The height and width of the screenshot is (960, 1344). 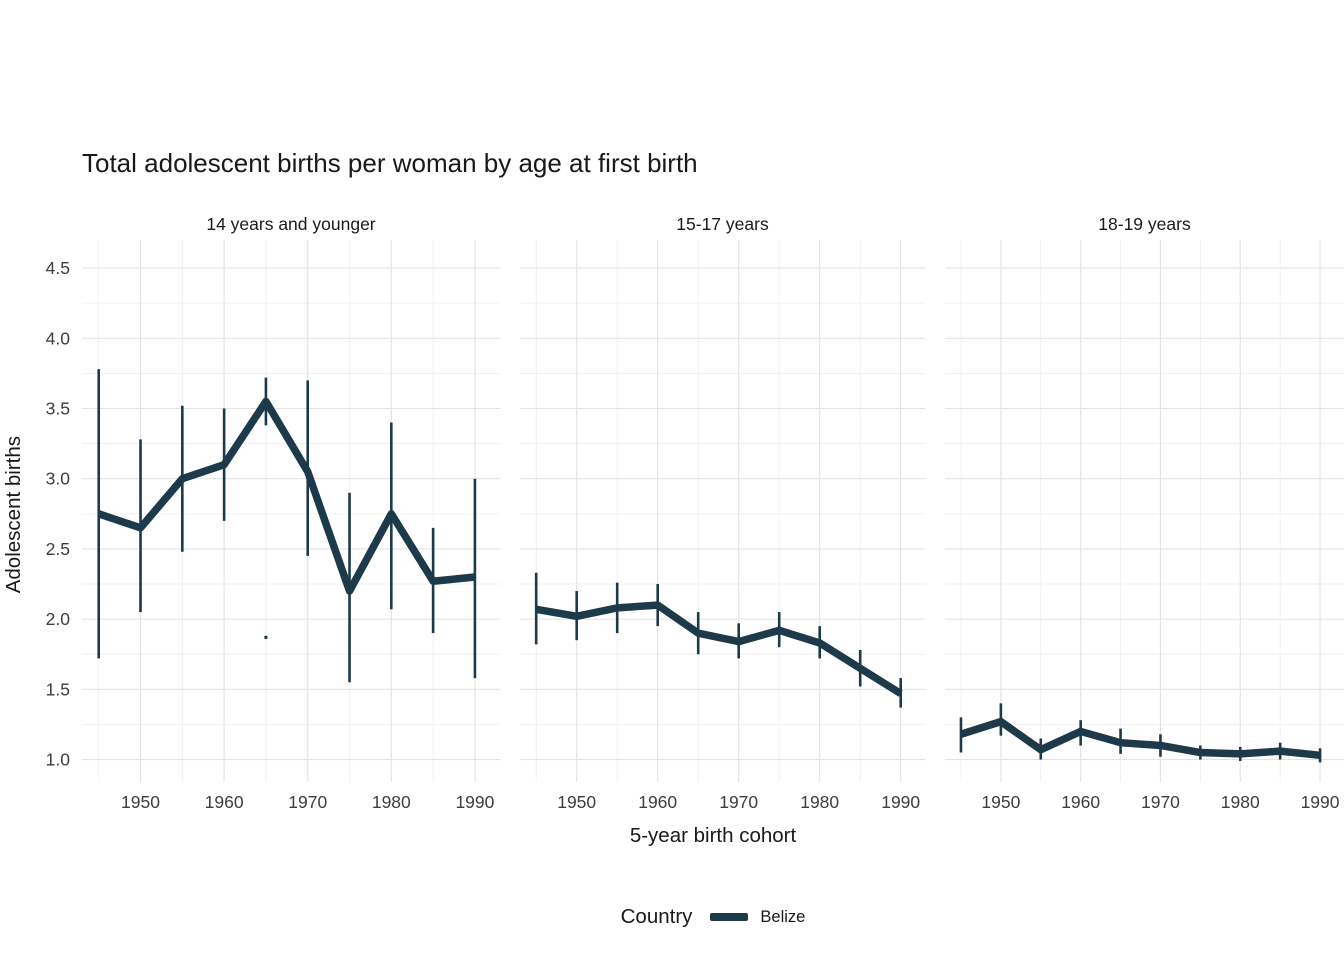 What do you see at coordinates (722, 224) in the screenshot?
I see `facet-label: 15-17 years` at bounding box center [722, 224].